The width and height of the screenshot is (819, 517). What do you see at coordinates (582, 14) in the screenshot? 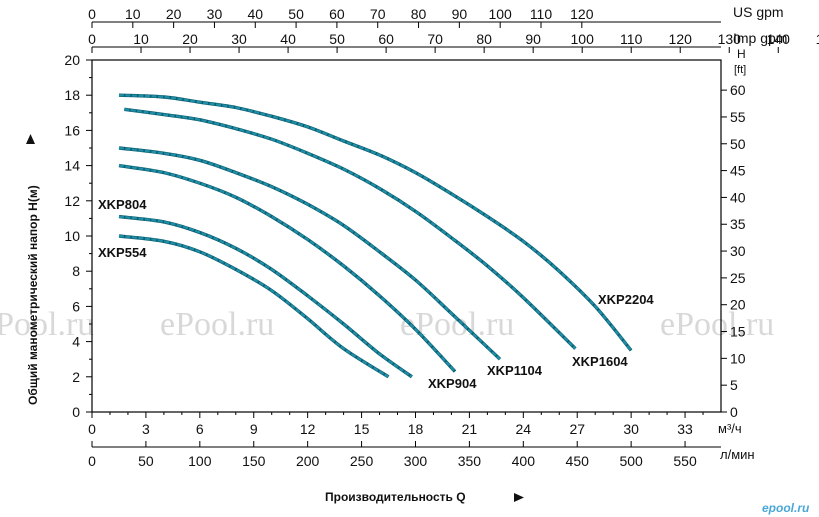
I see `us-gpm-tick-label: 120` at bounding box center [582, 14].